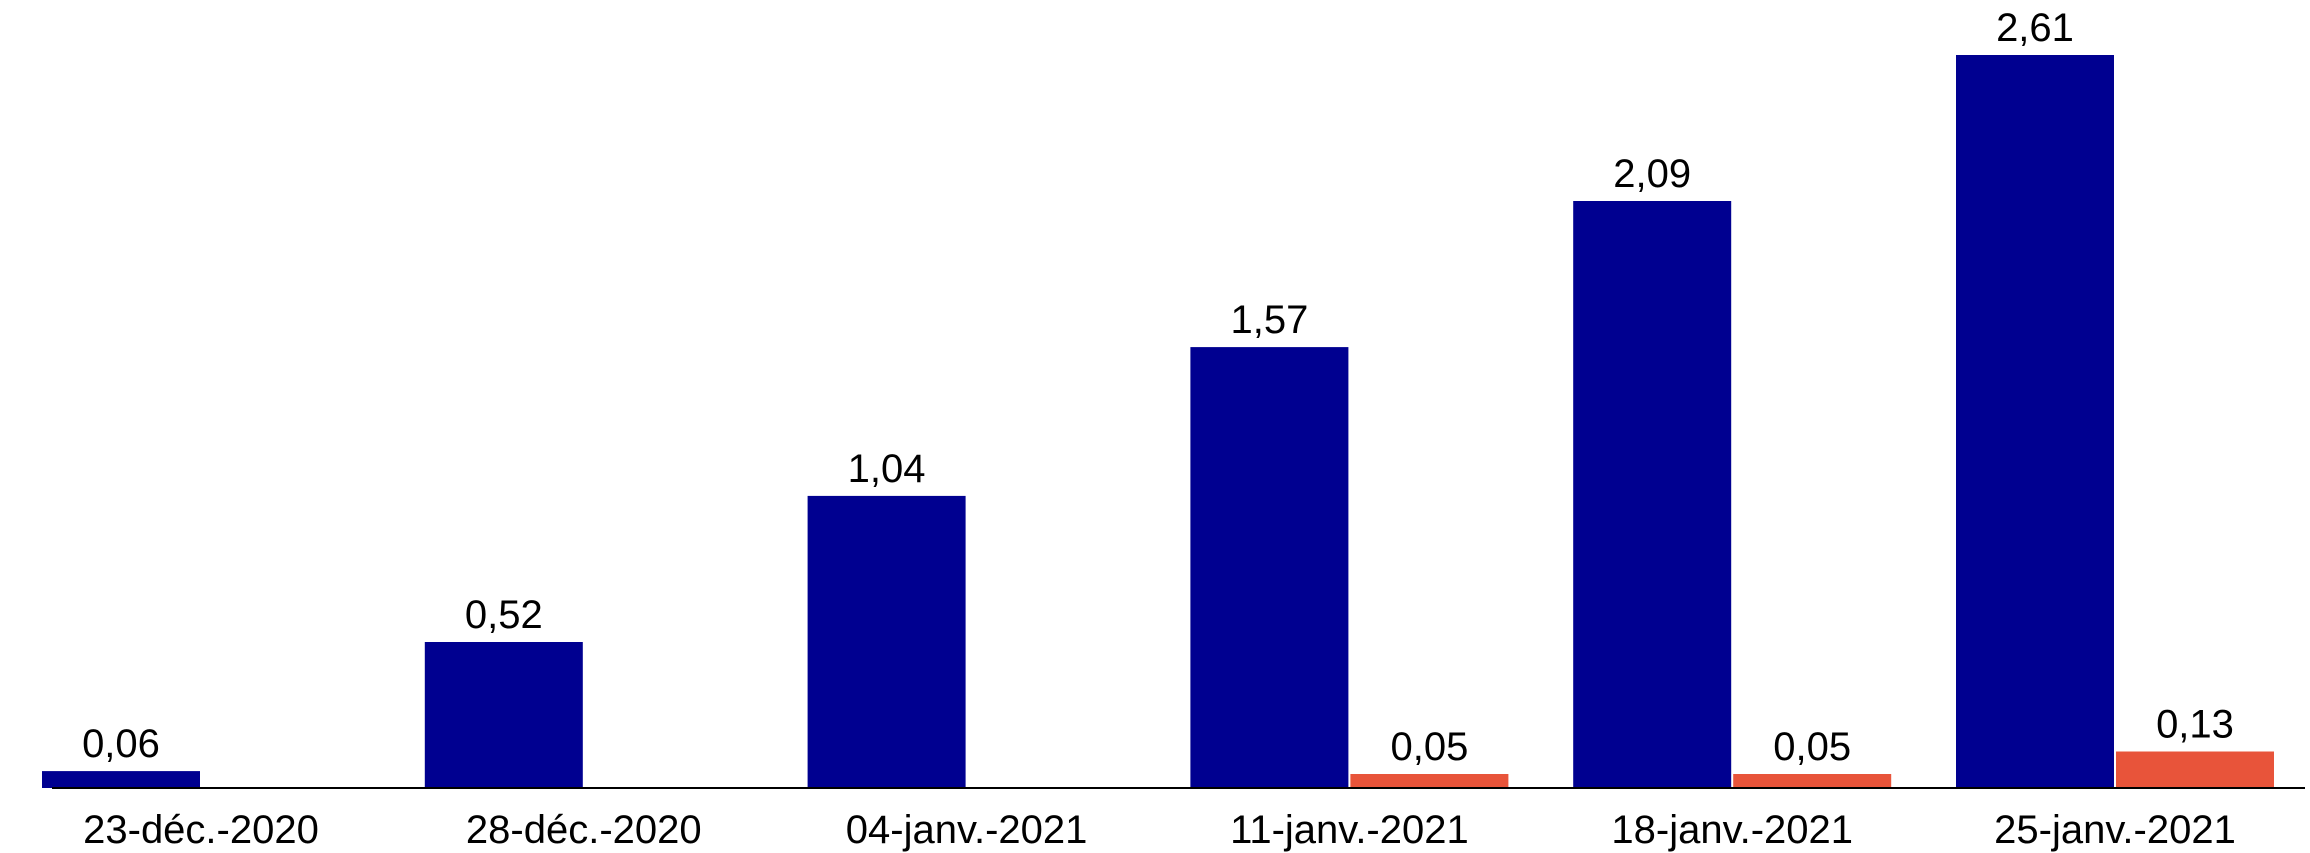 This screenshot has width=2310, height=853. I want to click on x-tick-label-5: 25-janv.-2021, so click(2115, 830).